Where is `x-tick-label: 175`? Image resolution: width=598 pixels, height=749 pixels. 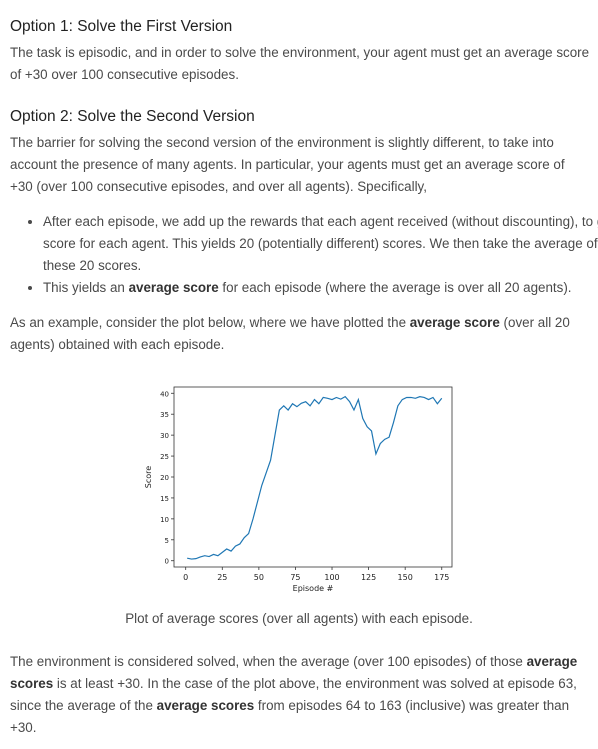
x-tick-label: 175 is located at coordinates (441, 577).